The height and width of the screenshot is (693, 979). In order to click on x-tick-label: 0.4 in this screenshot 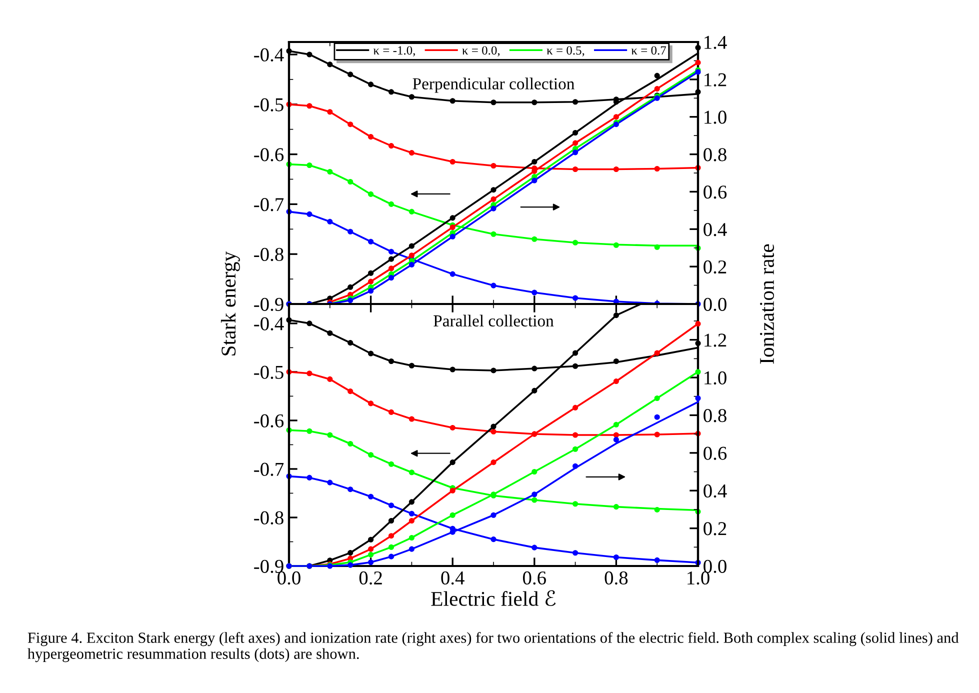, I will do `click(452, 578)`.